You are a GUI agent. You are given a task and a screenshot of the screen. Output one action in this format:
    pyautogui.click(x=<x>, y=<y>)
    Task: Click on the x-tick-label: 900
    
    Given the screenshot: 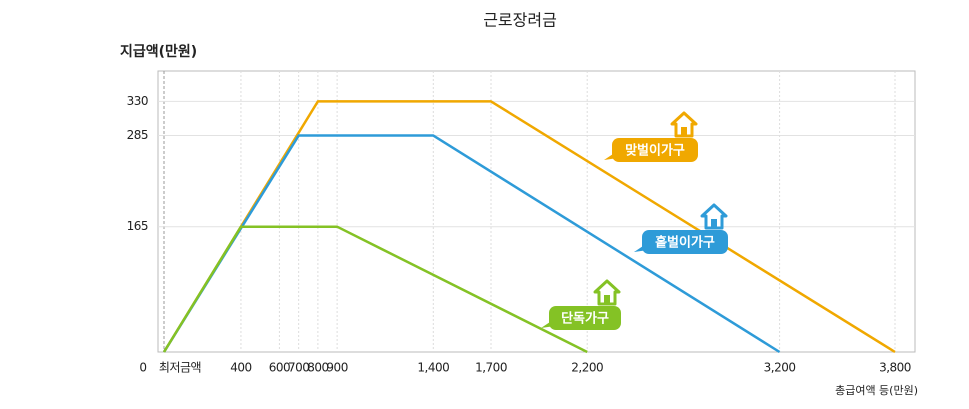 What is the action you would take?
    pyautogui.click(x=336, y=368)
    